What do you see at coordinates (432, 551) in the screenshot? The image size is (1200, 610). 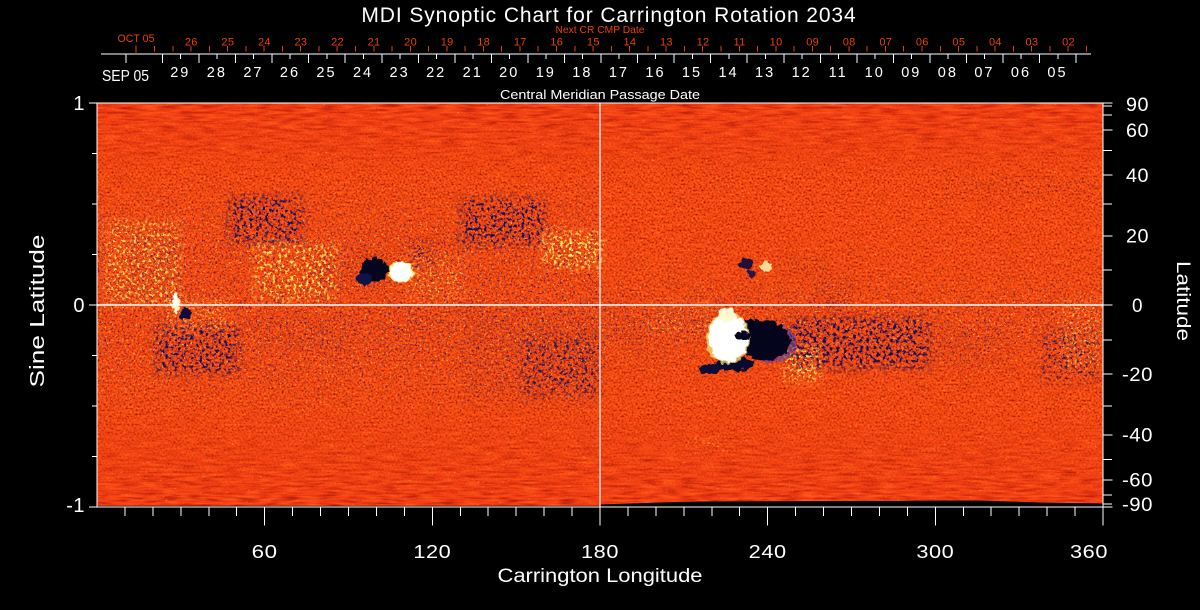 I see `svg-text: 120` at bounding box center [432, 551].